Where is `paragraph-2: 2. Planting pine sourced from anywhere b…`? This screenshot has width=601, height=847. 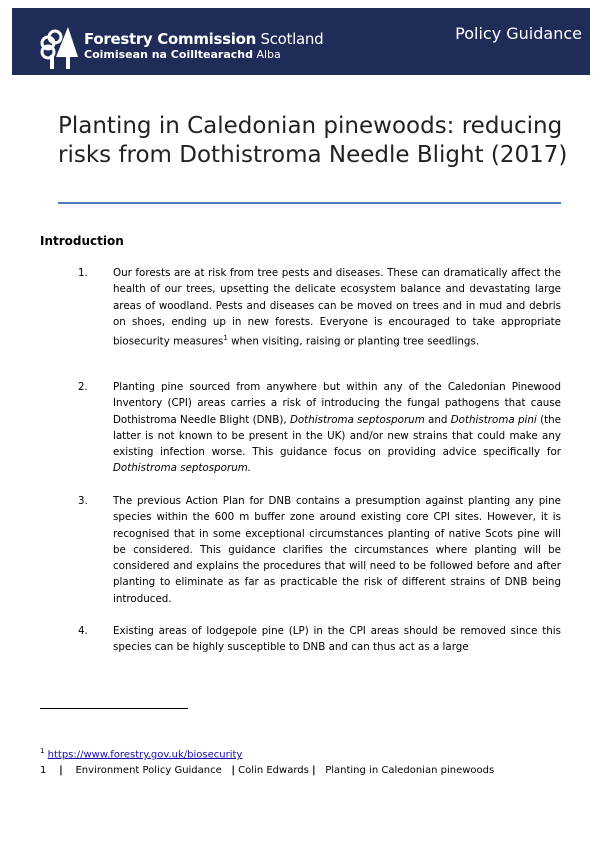 paragraph-2: 2. Planting pine sourced from anywhere b… is located at coordinates (319, 428).